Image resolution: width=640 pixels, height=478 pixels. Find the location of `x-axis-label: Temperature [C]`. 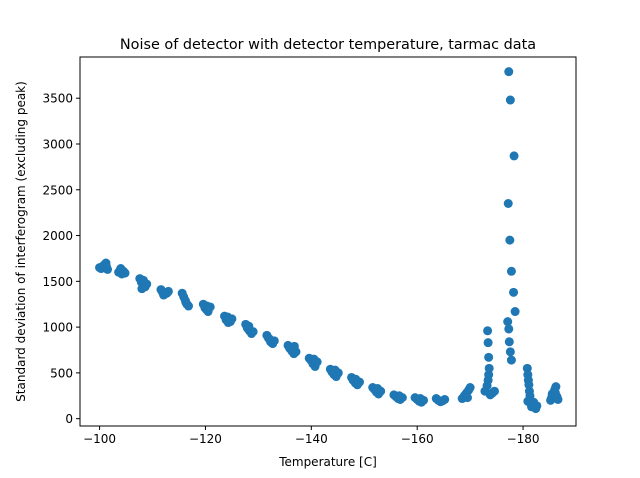

x-axis-label: Temperature [C] is located at coordinates (327, 462).